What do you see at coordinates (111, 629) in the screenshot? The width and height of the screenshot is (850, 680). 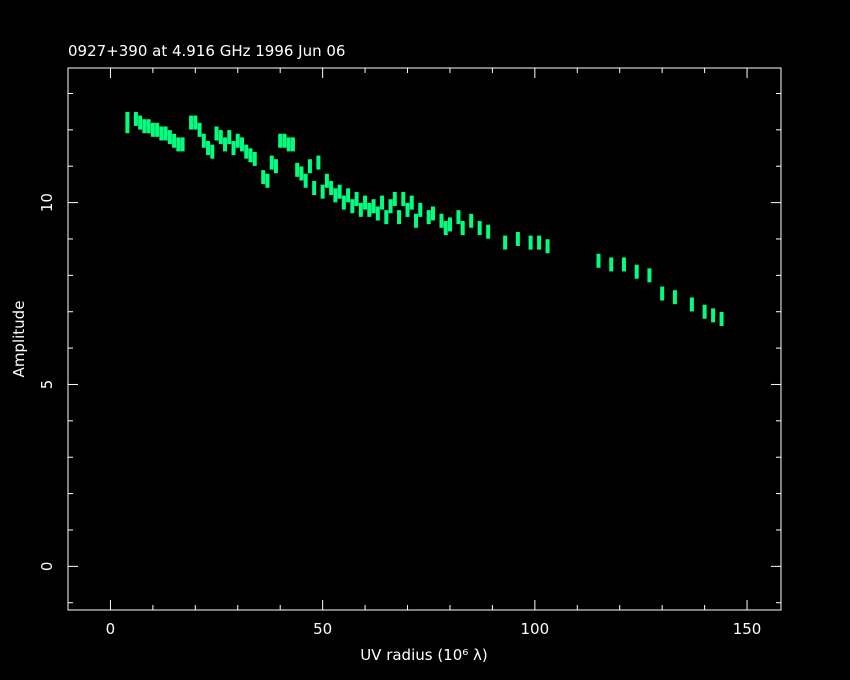 I see `x-tick-label: 0` at bounding box center [111, 629].